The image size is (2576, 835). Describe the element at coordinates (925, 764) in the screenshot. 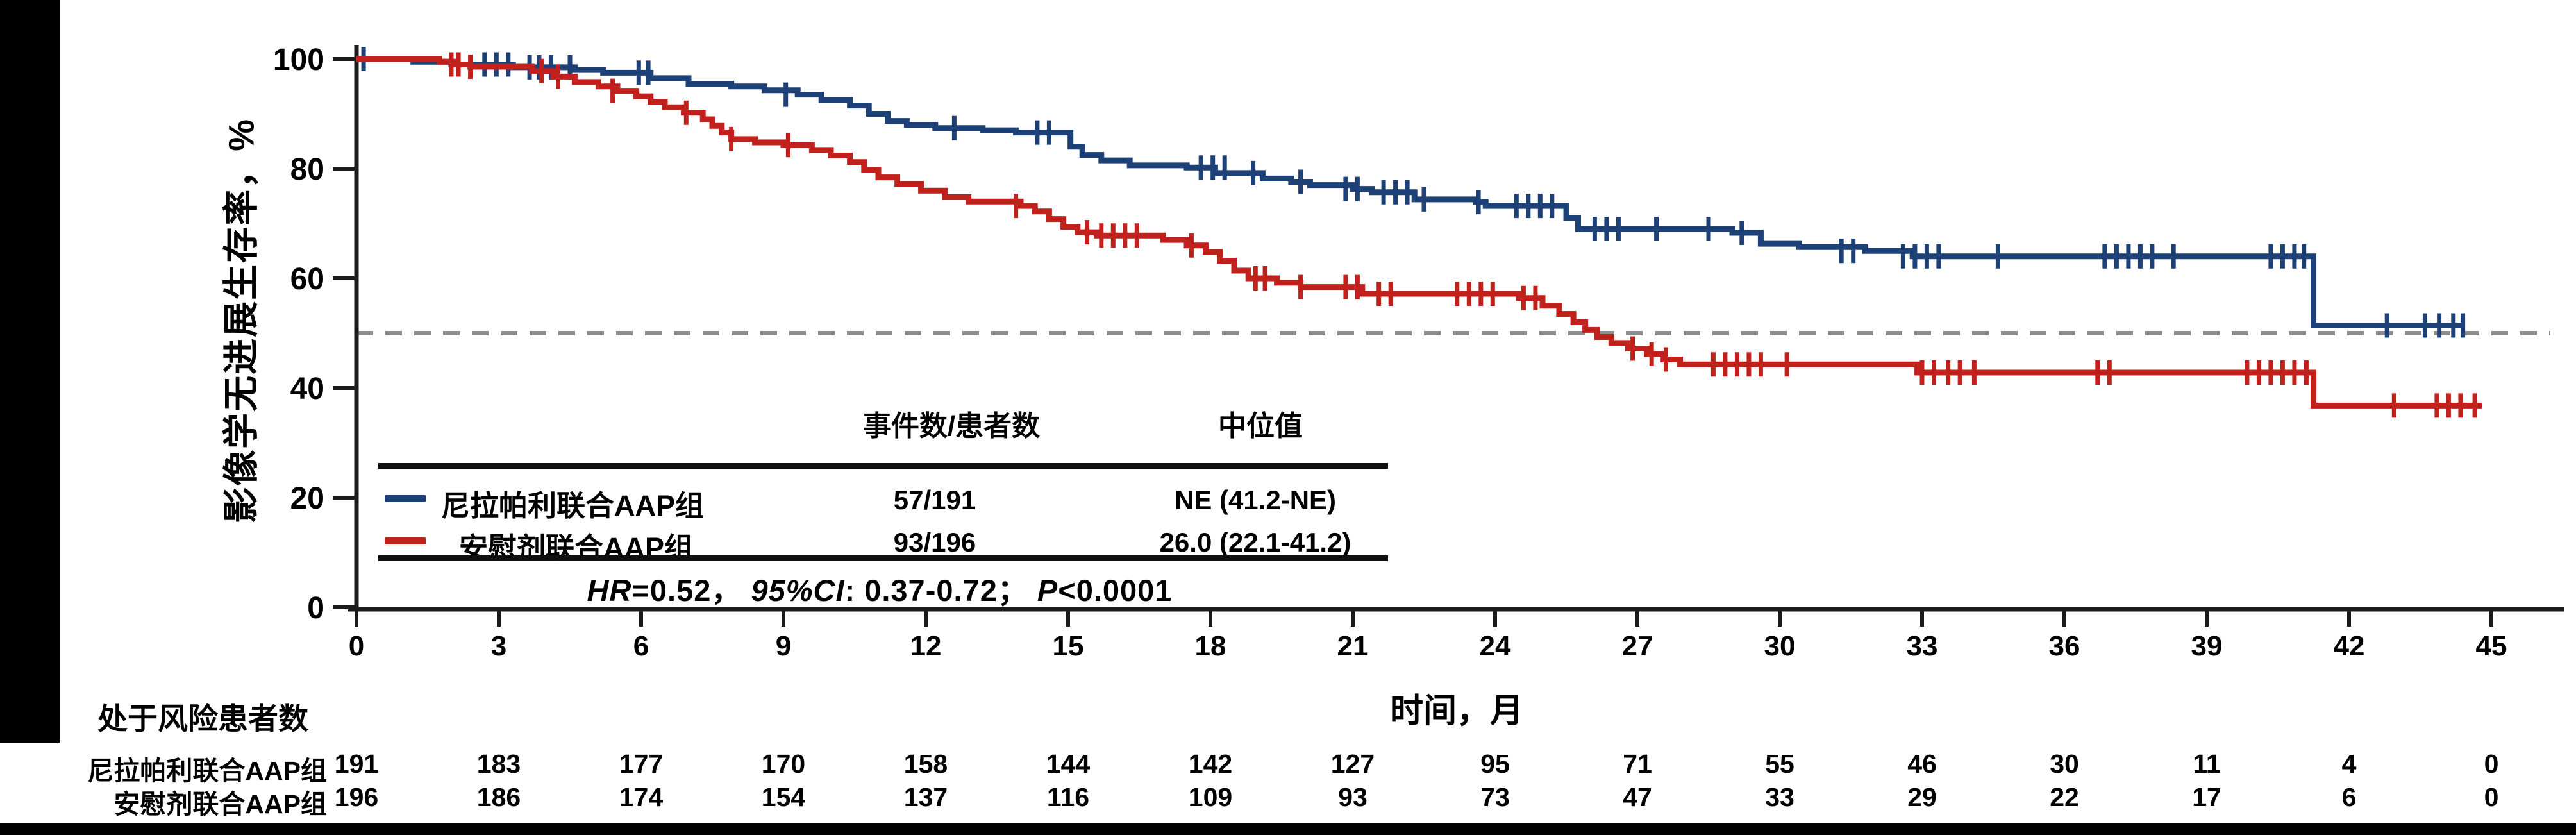

I see `risk-count: 158` at that location.